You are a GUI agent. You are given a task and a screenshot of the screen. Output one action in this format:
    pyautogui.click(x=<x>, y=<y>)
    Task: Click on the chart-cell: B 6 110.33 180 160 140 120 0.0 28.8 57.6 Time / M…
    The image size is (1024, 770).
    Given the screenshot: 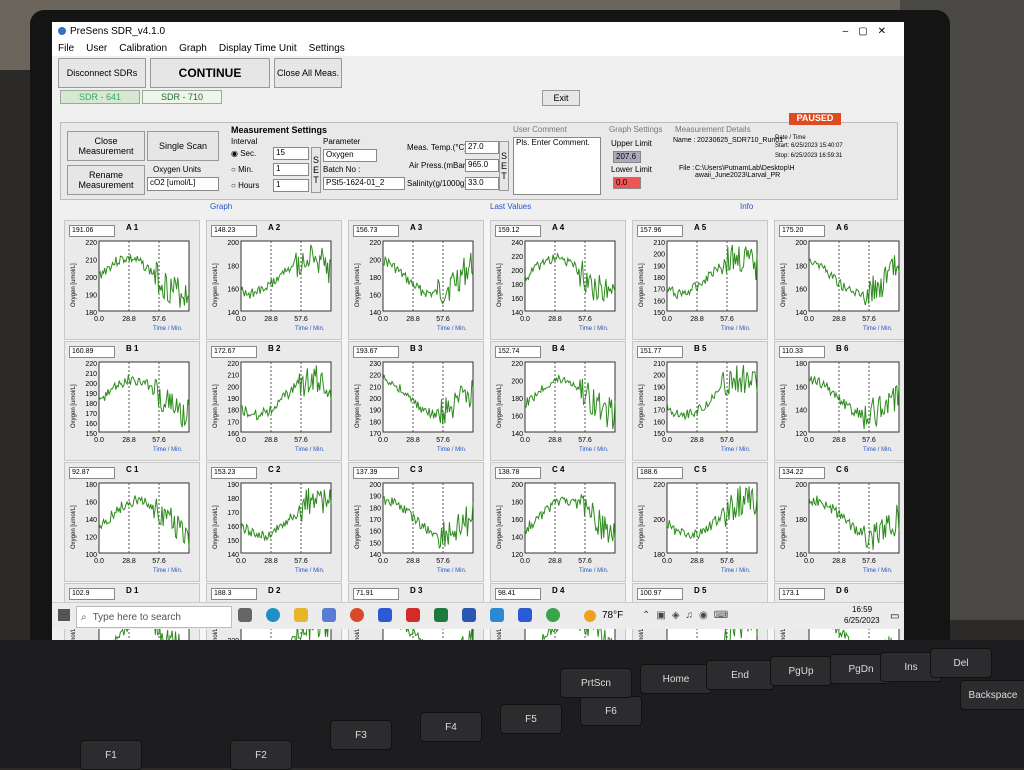 What is the action you would take?
    pyautogui.click(x=839, y=401)
    